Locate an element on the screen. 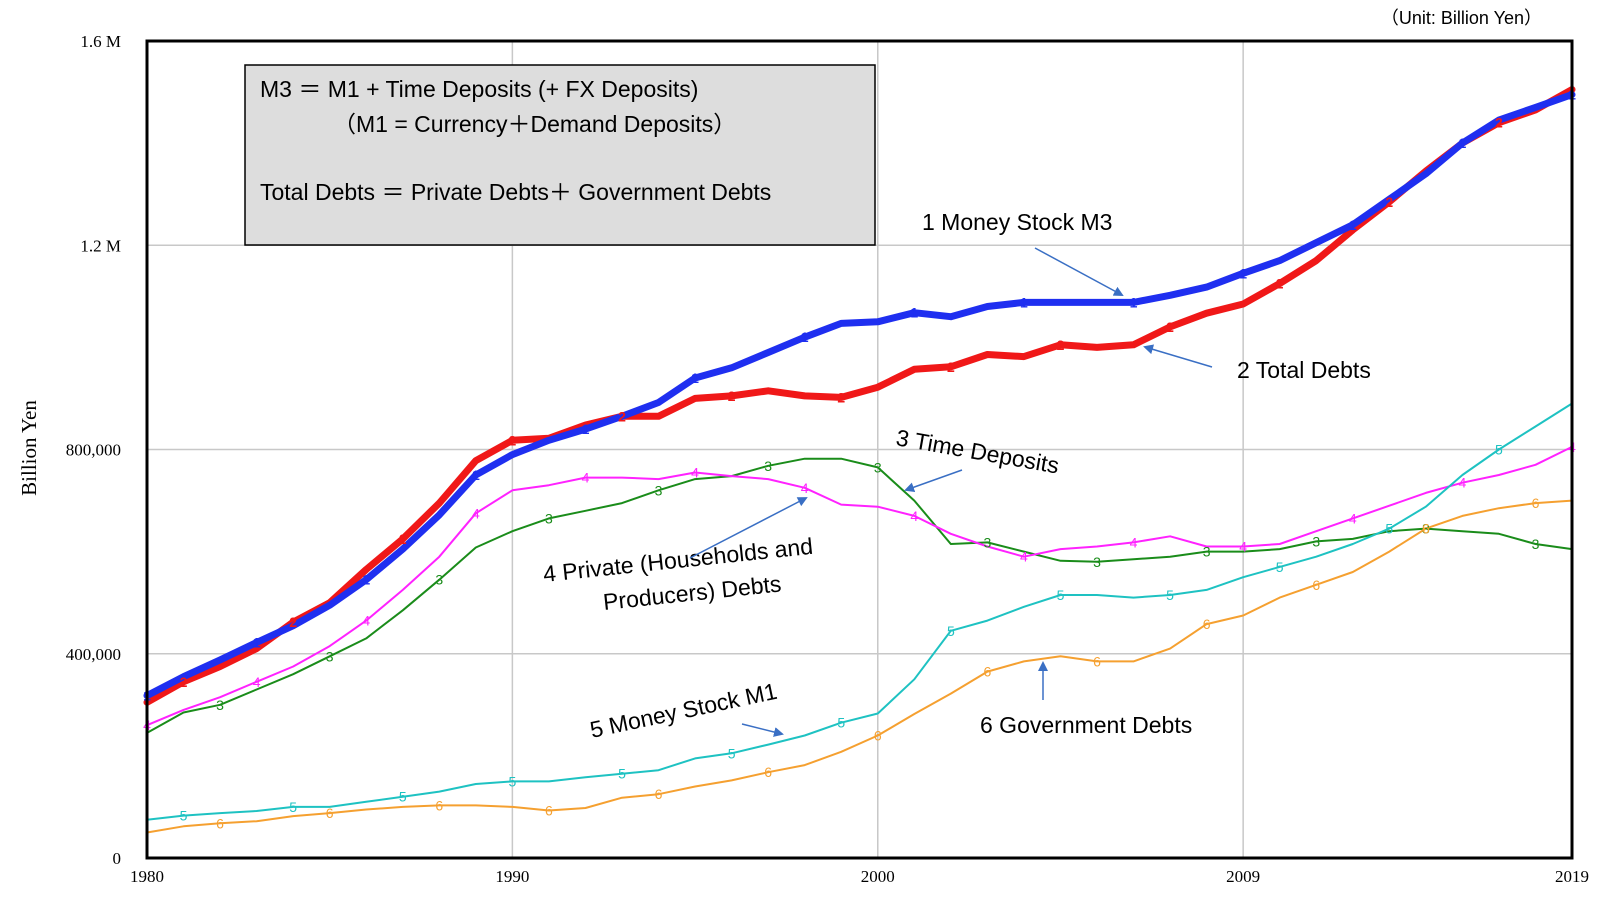 The width and height of the screenshot is (1610, 906). y-tick-label: 400,000 is located at coordinates (93, 654).